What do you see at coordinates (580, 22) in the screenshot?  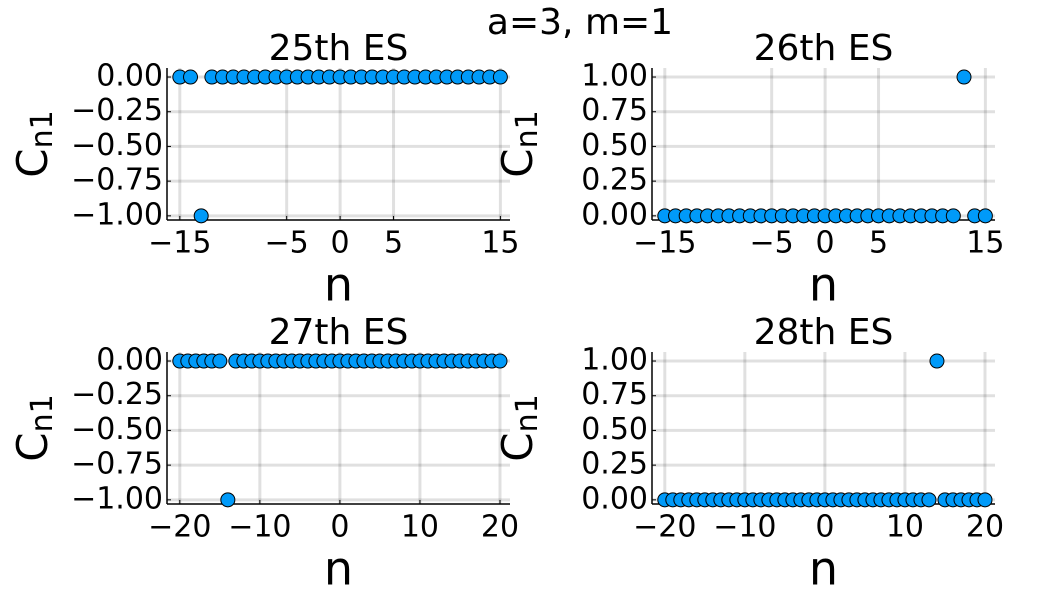 I see `figure-title: a=3, m=1` at bounding box center [580, 22].